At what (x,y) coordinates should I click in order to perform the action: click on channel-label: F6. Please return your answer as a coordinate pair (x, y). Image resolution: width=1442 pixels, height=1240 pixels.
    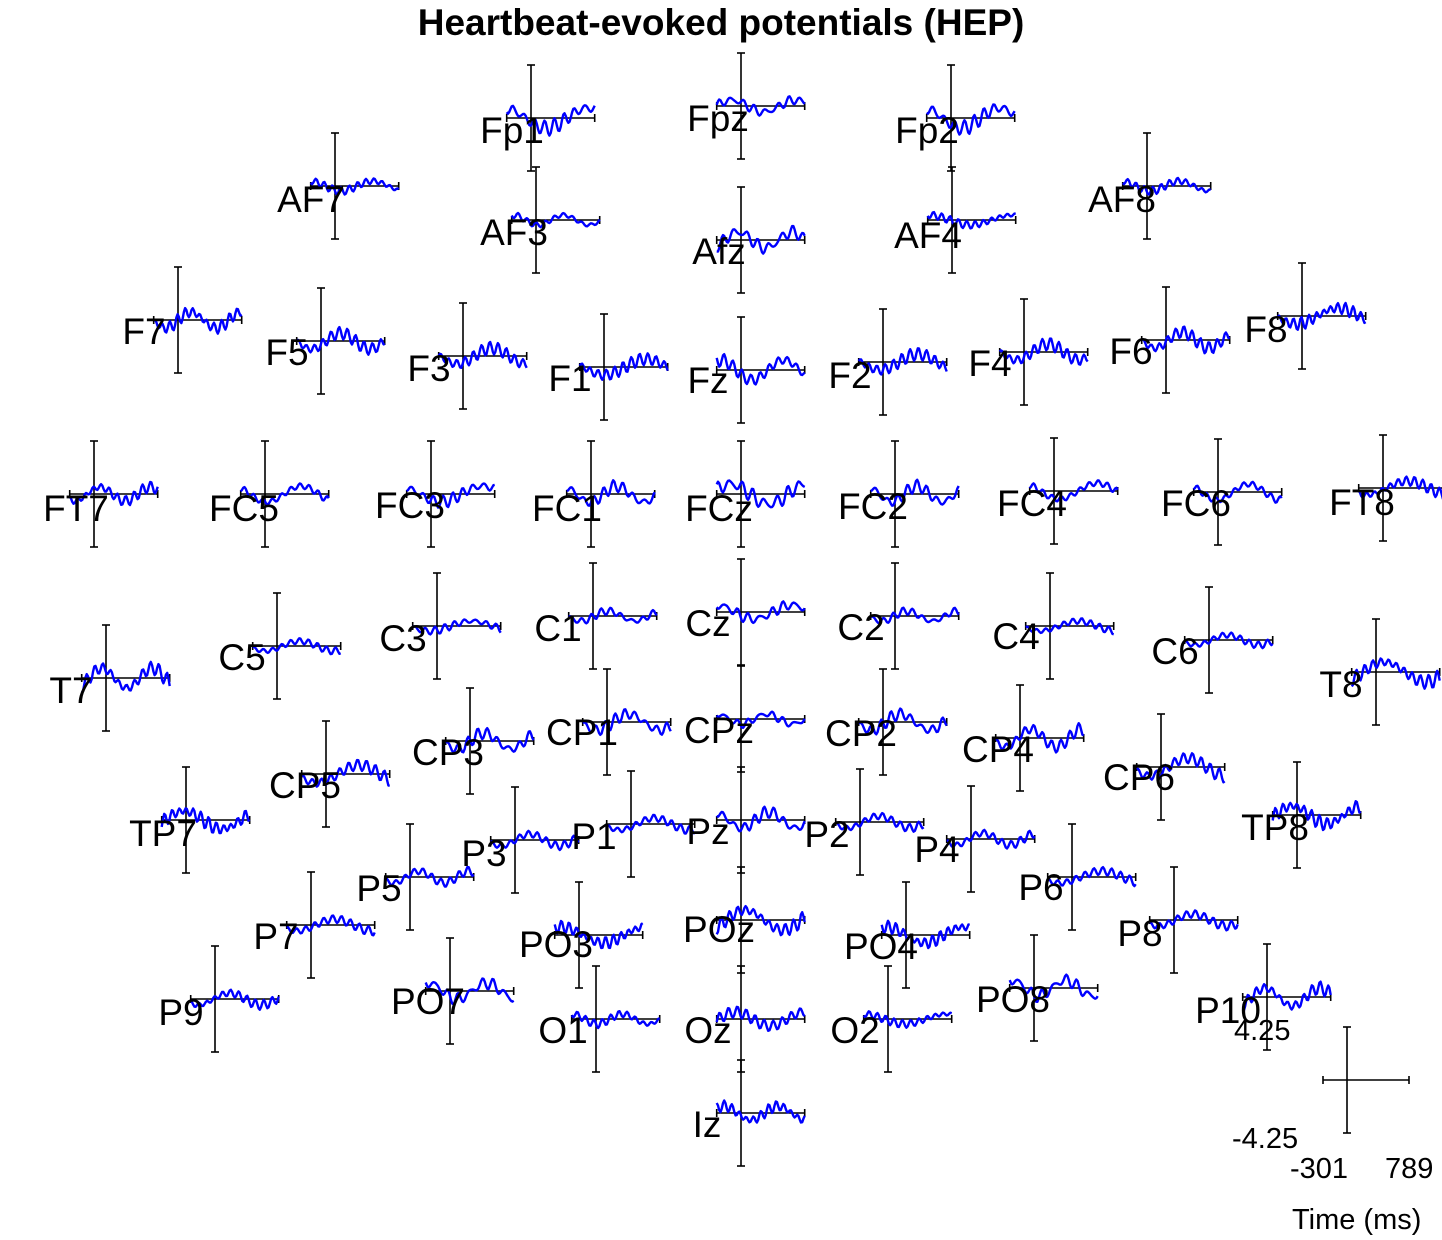
    Looking at the image, I should click on (1130, 351).